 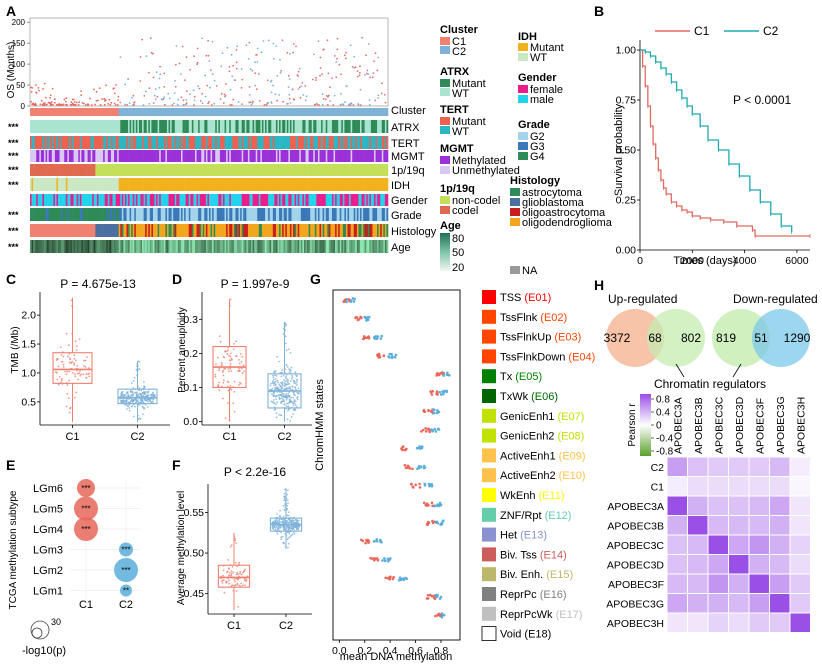 What do you see at coordinates (515, 212) in the screenshot?
I see `legend-swatch` at bounding box center [515, 212].